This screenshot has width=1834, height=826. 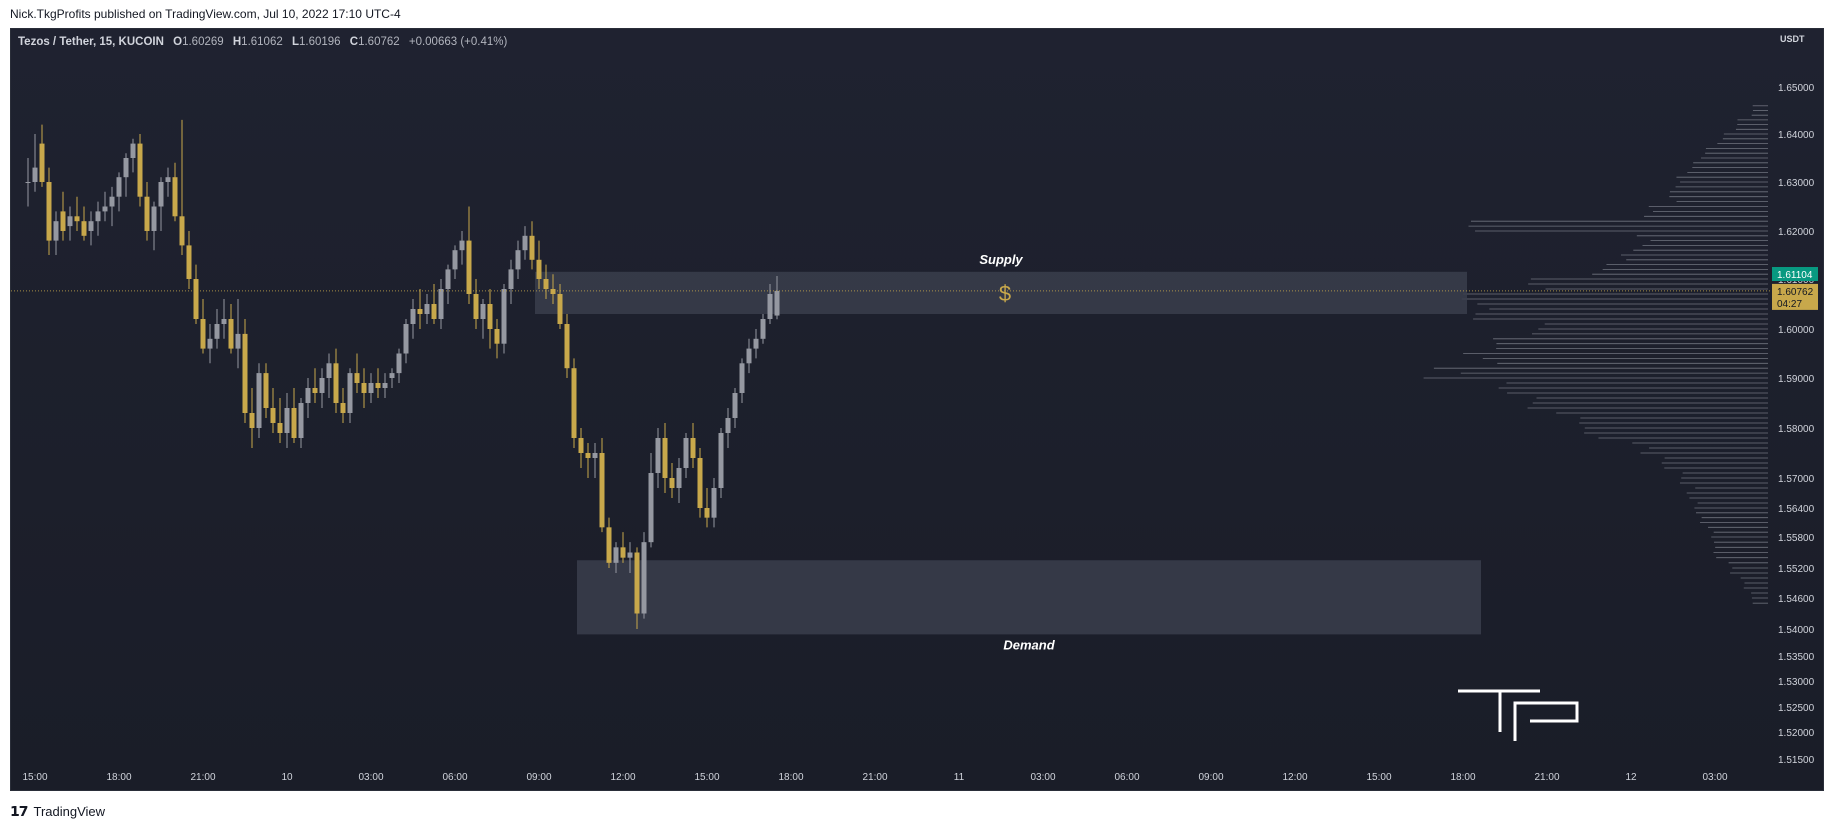 I want to click on y-tick-label: 1.55800, so click(x=1796, y=538).